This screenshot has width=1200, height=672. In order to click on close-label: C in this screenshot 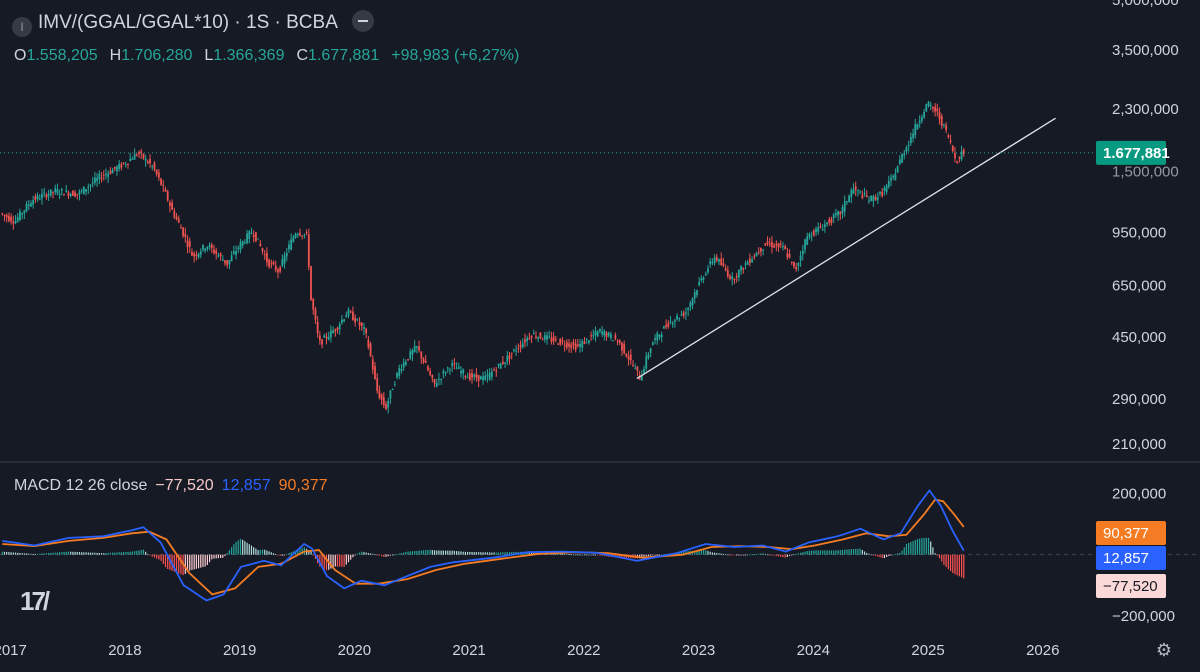, I will do `click(302, 55)`.